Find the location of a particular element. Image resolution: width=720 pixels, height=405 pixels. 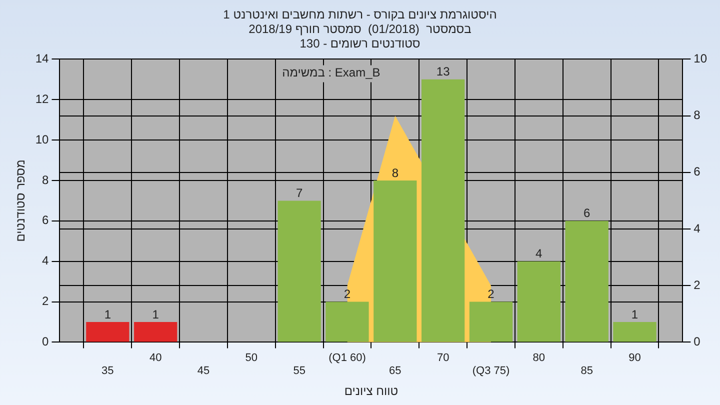

x-tick-label: 55 is located at coordinates (299, 371).